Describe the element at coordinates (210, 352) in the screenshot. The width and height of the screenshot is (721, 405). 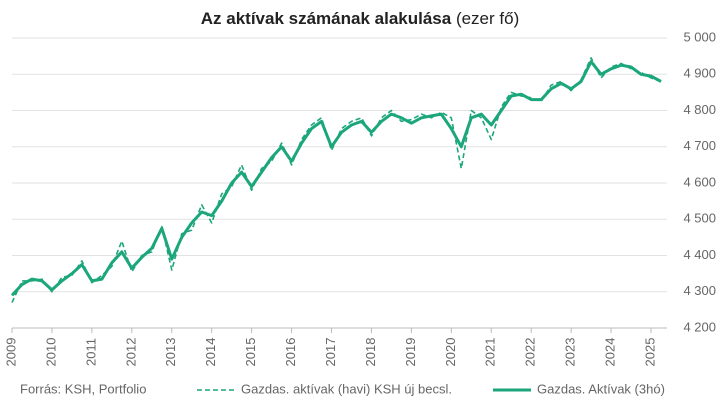
I see `x-tick-label: 2014` at that location.